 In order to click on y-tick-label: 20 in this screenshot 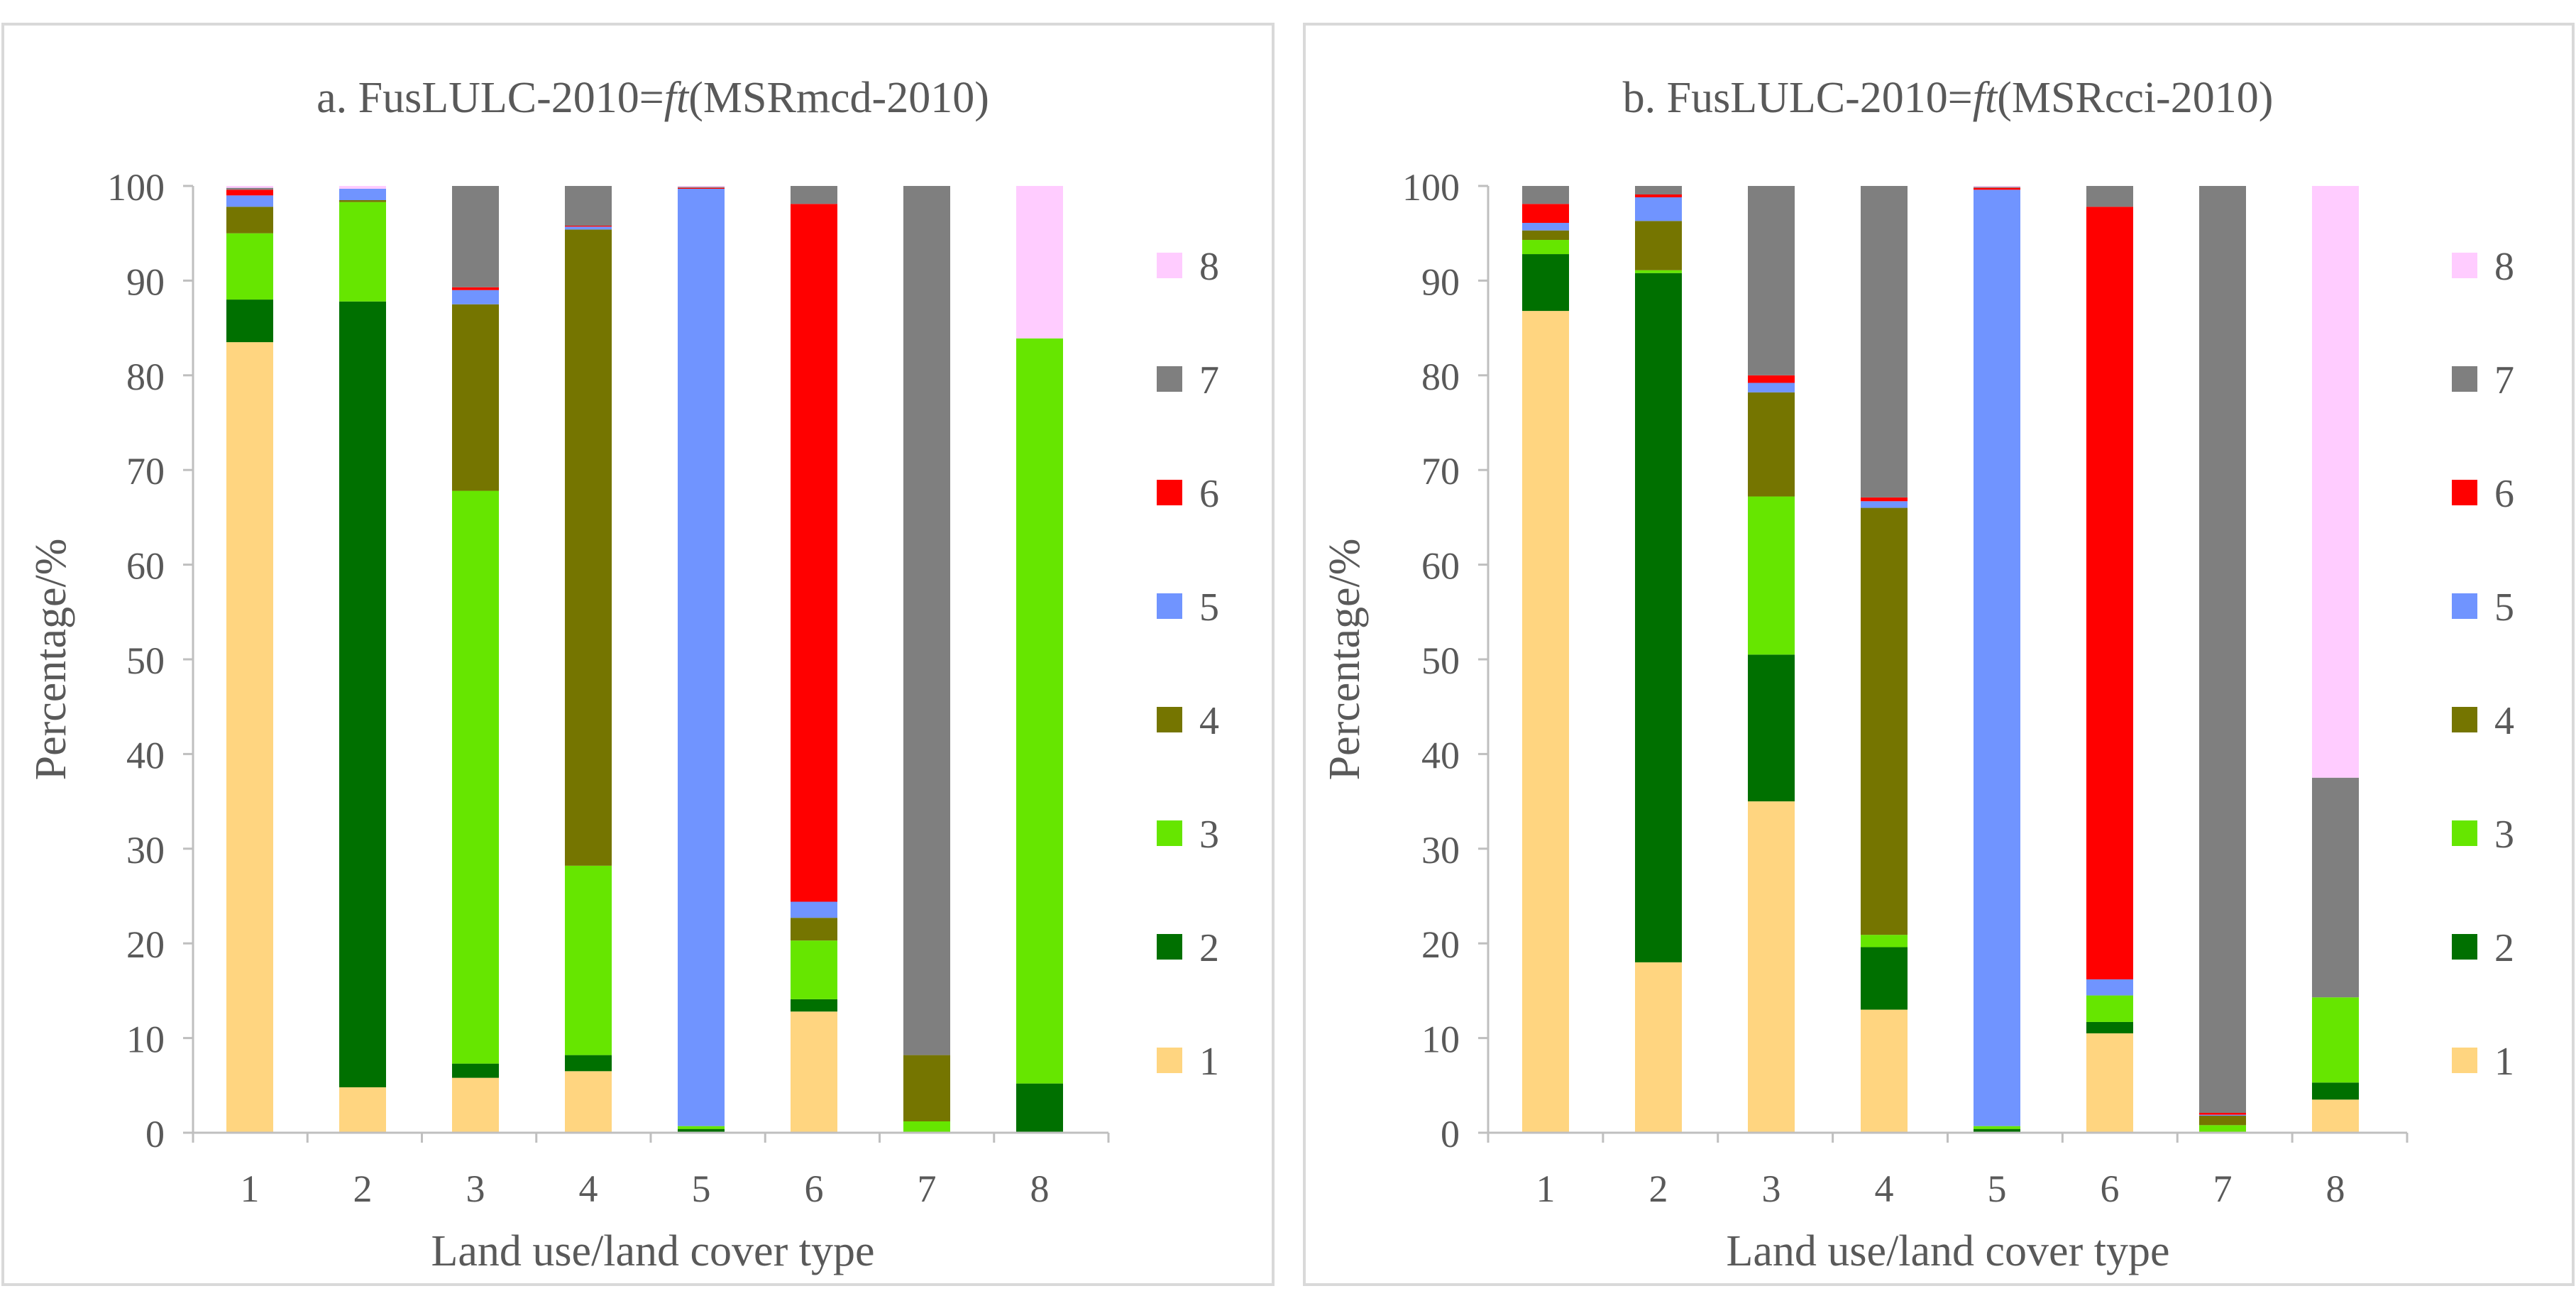, I will do `click(1440, 944)`.